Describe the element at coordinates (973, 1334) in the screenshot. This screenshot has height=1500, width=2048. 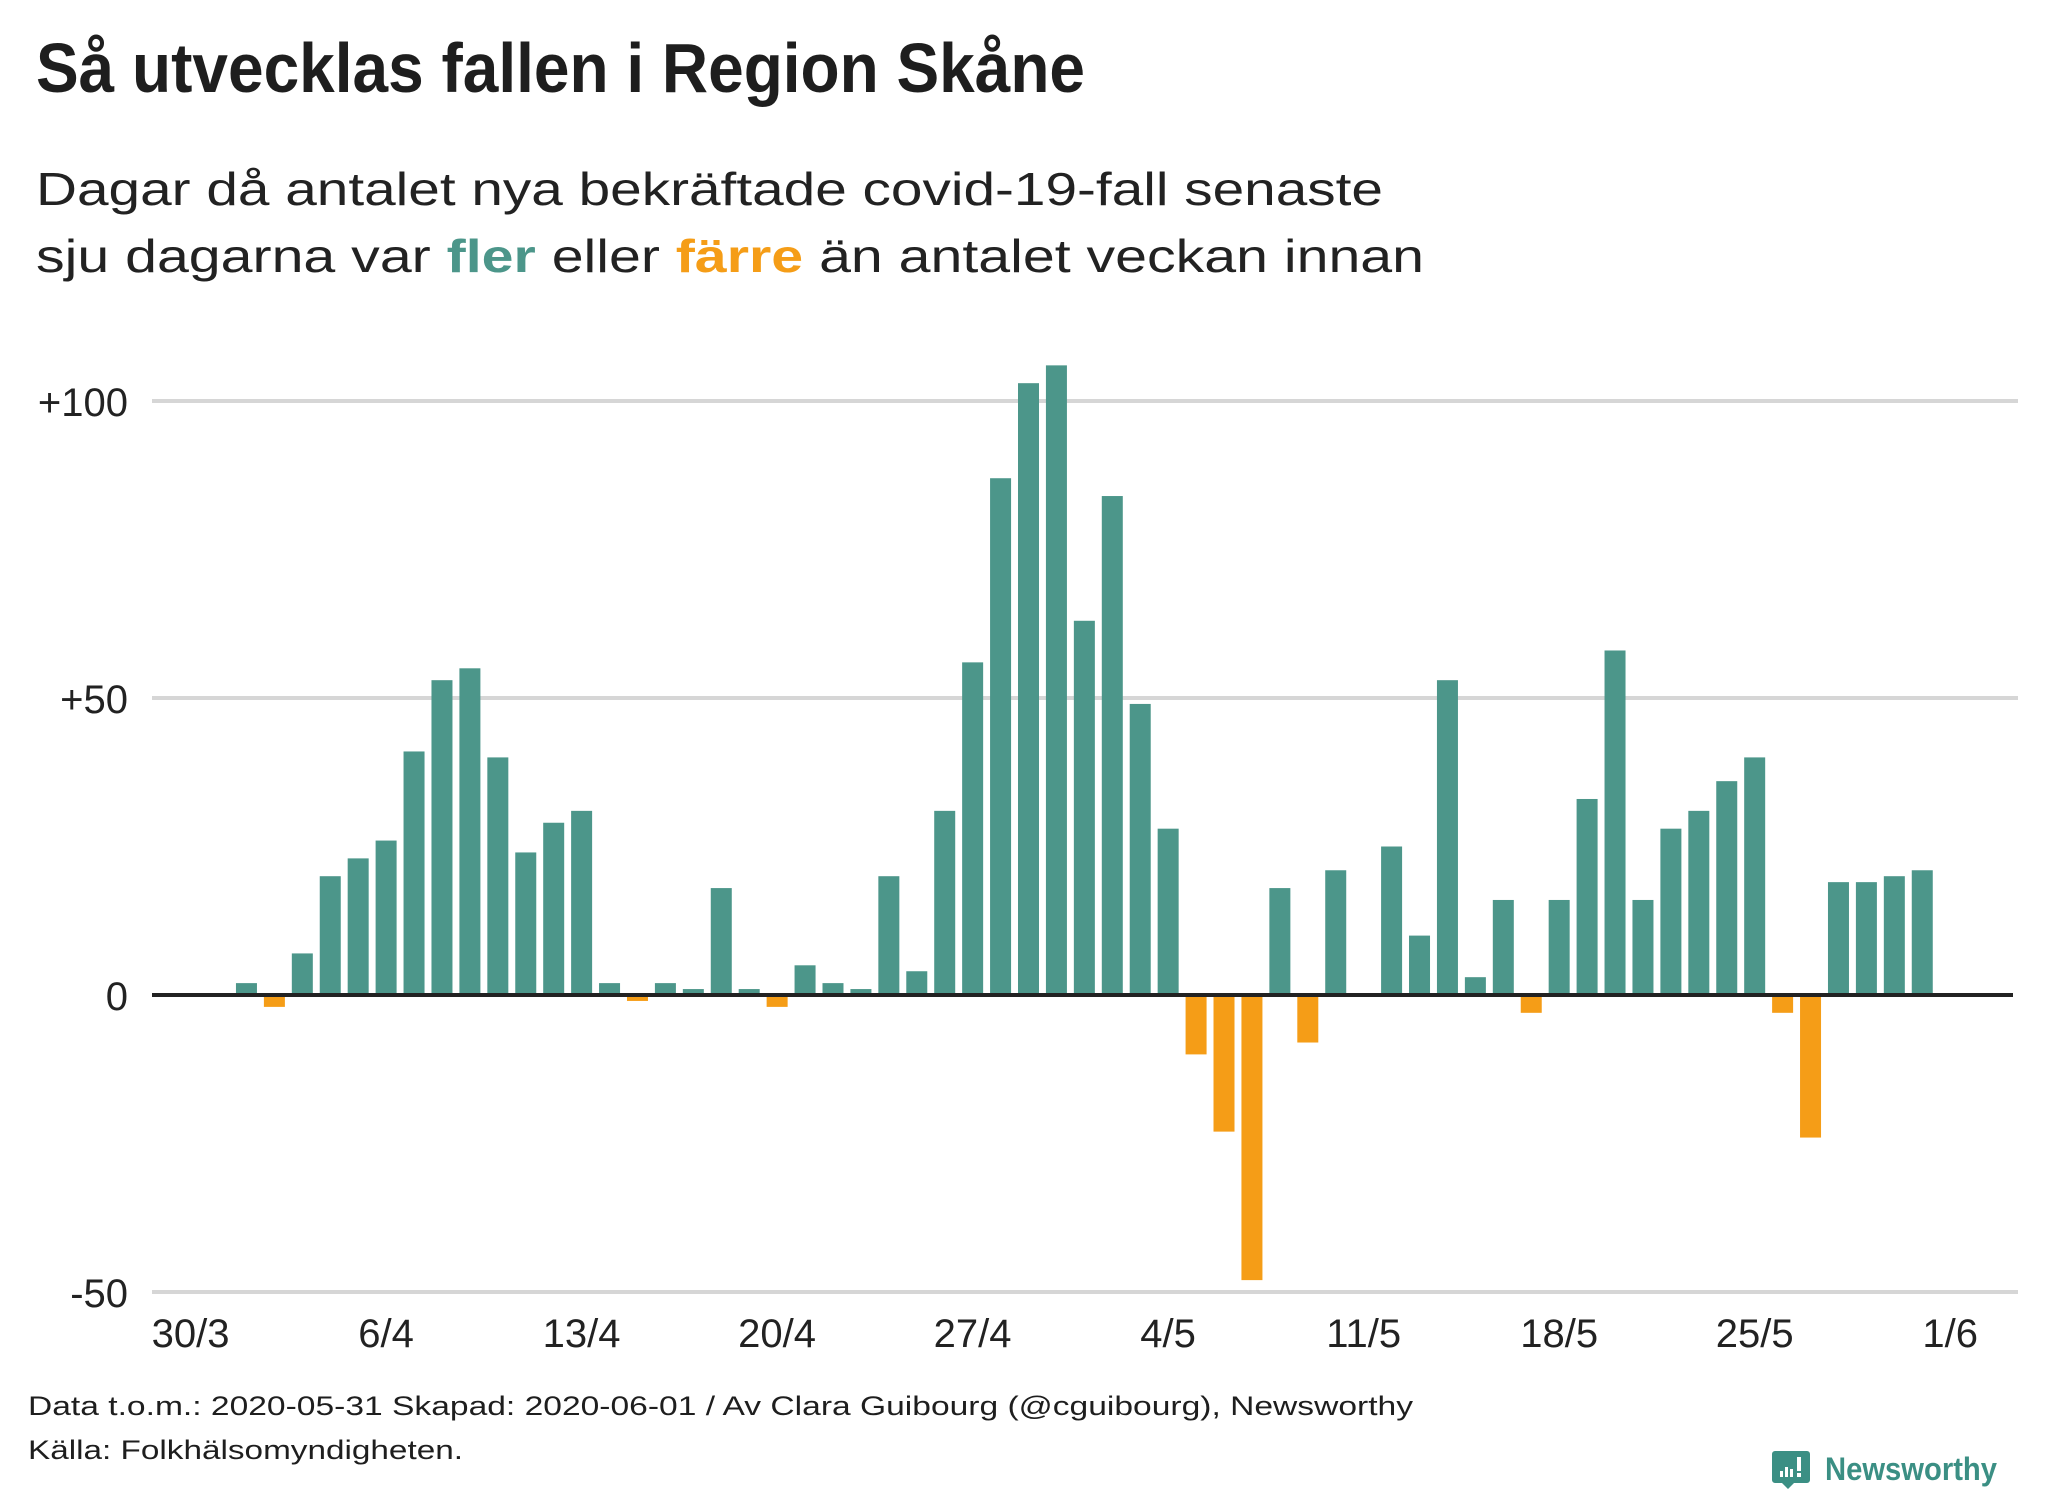
I see `x-tick-label: 27/4` at that location.